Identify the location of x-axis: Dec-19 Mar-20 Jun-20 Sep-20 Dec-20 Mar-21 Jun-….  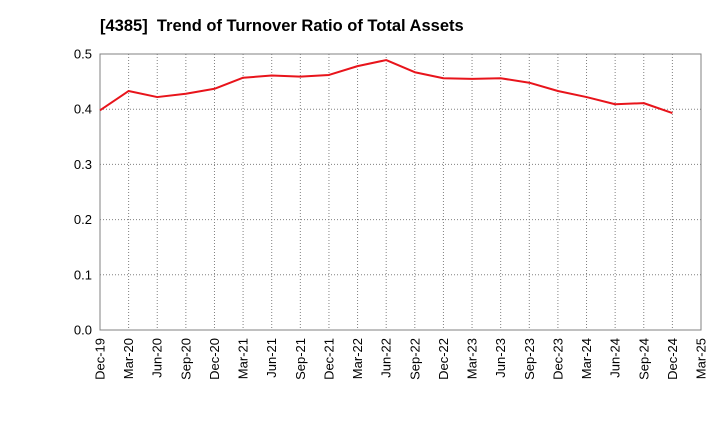
(401, 359).